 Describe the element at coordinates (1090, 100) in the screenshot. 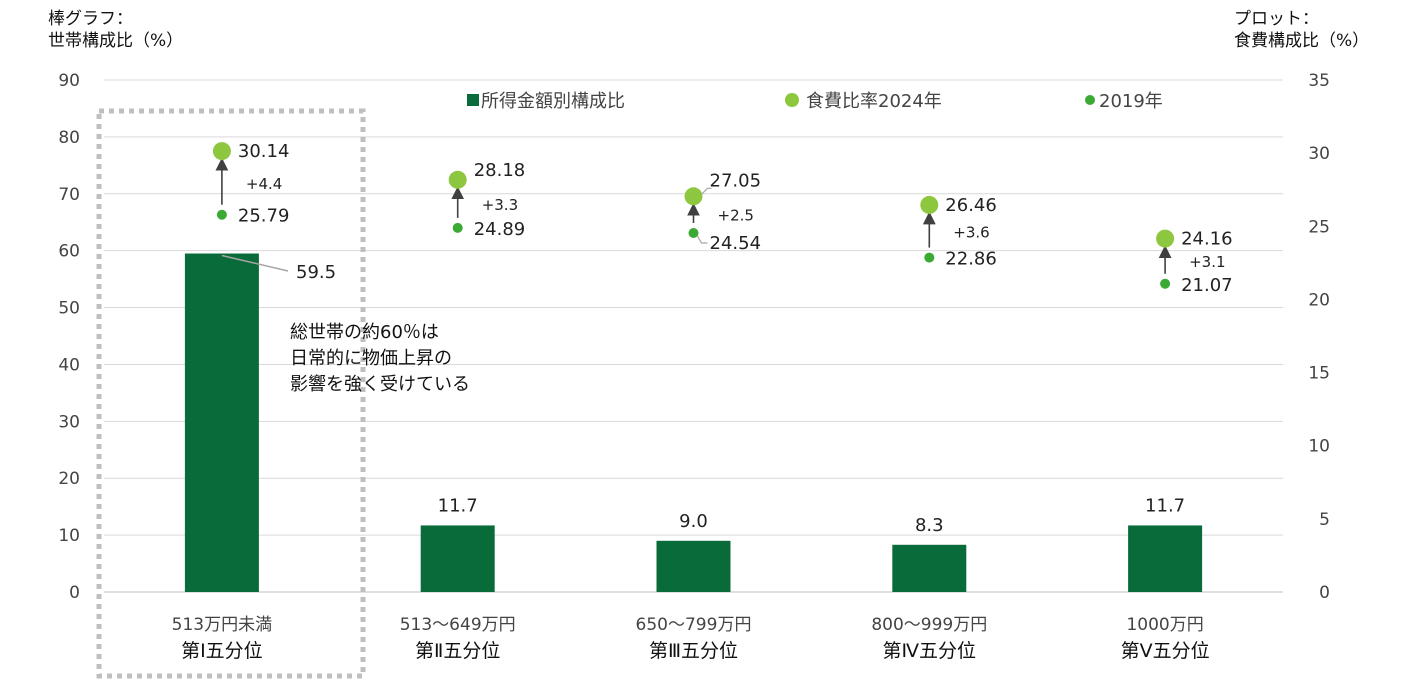

I see `legend-swatch-2019` at that location.